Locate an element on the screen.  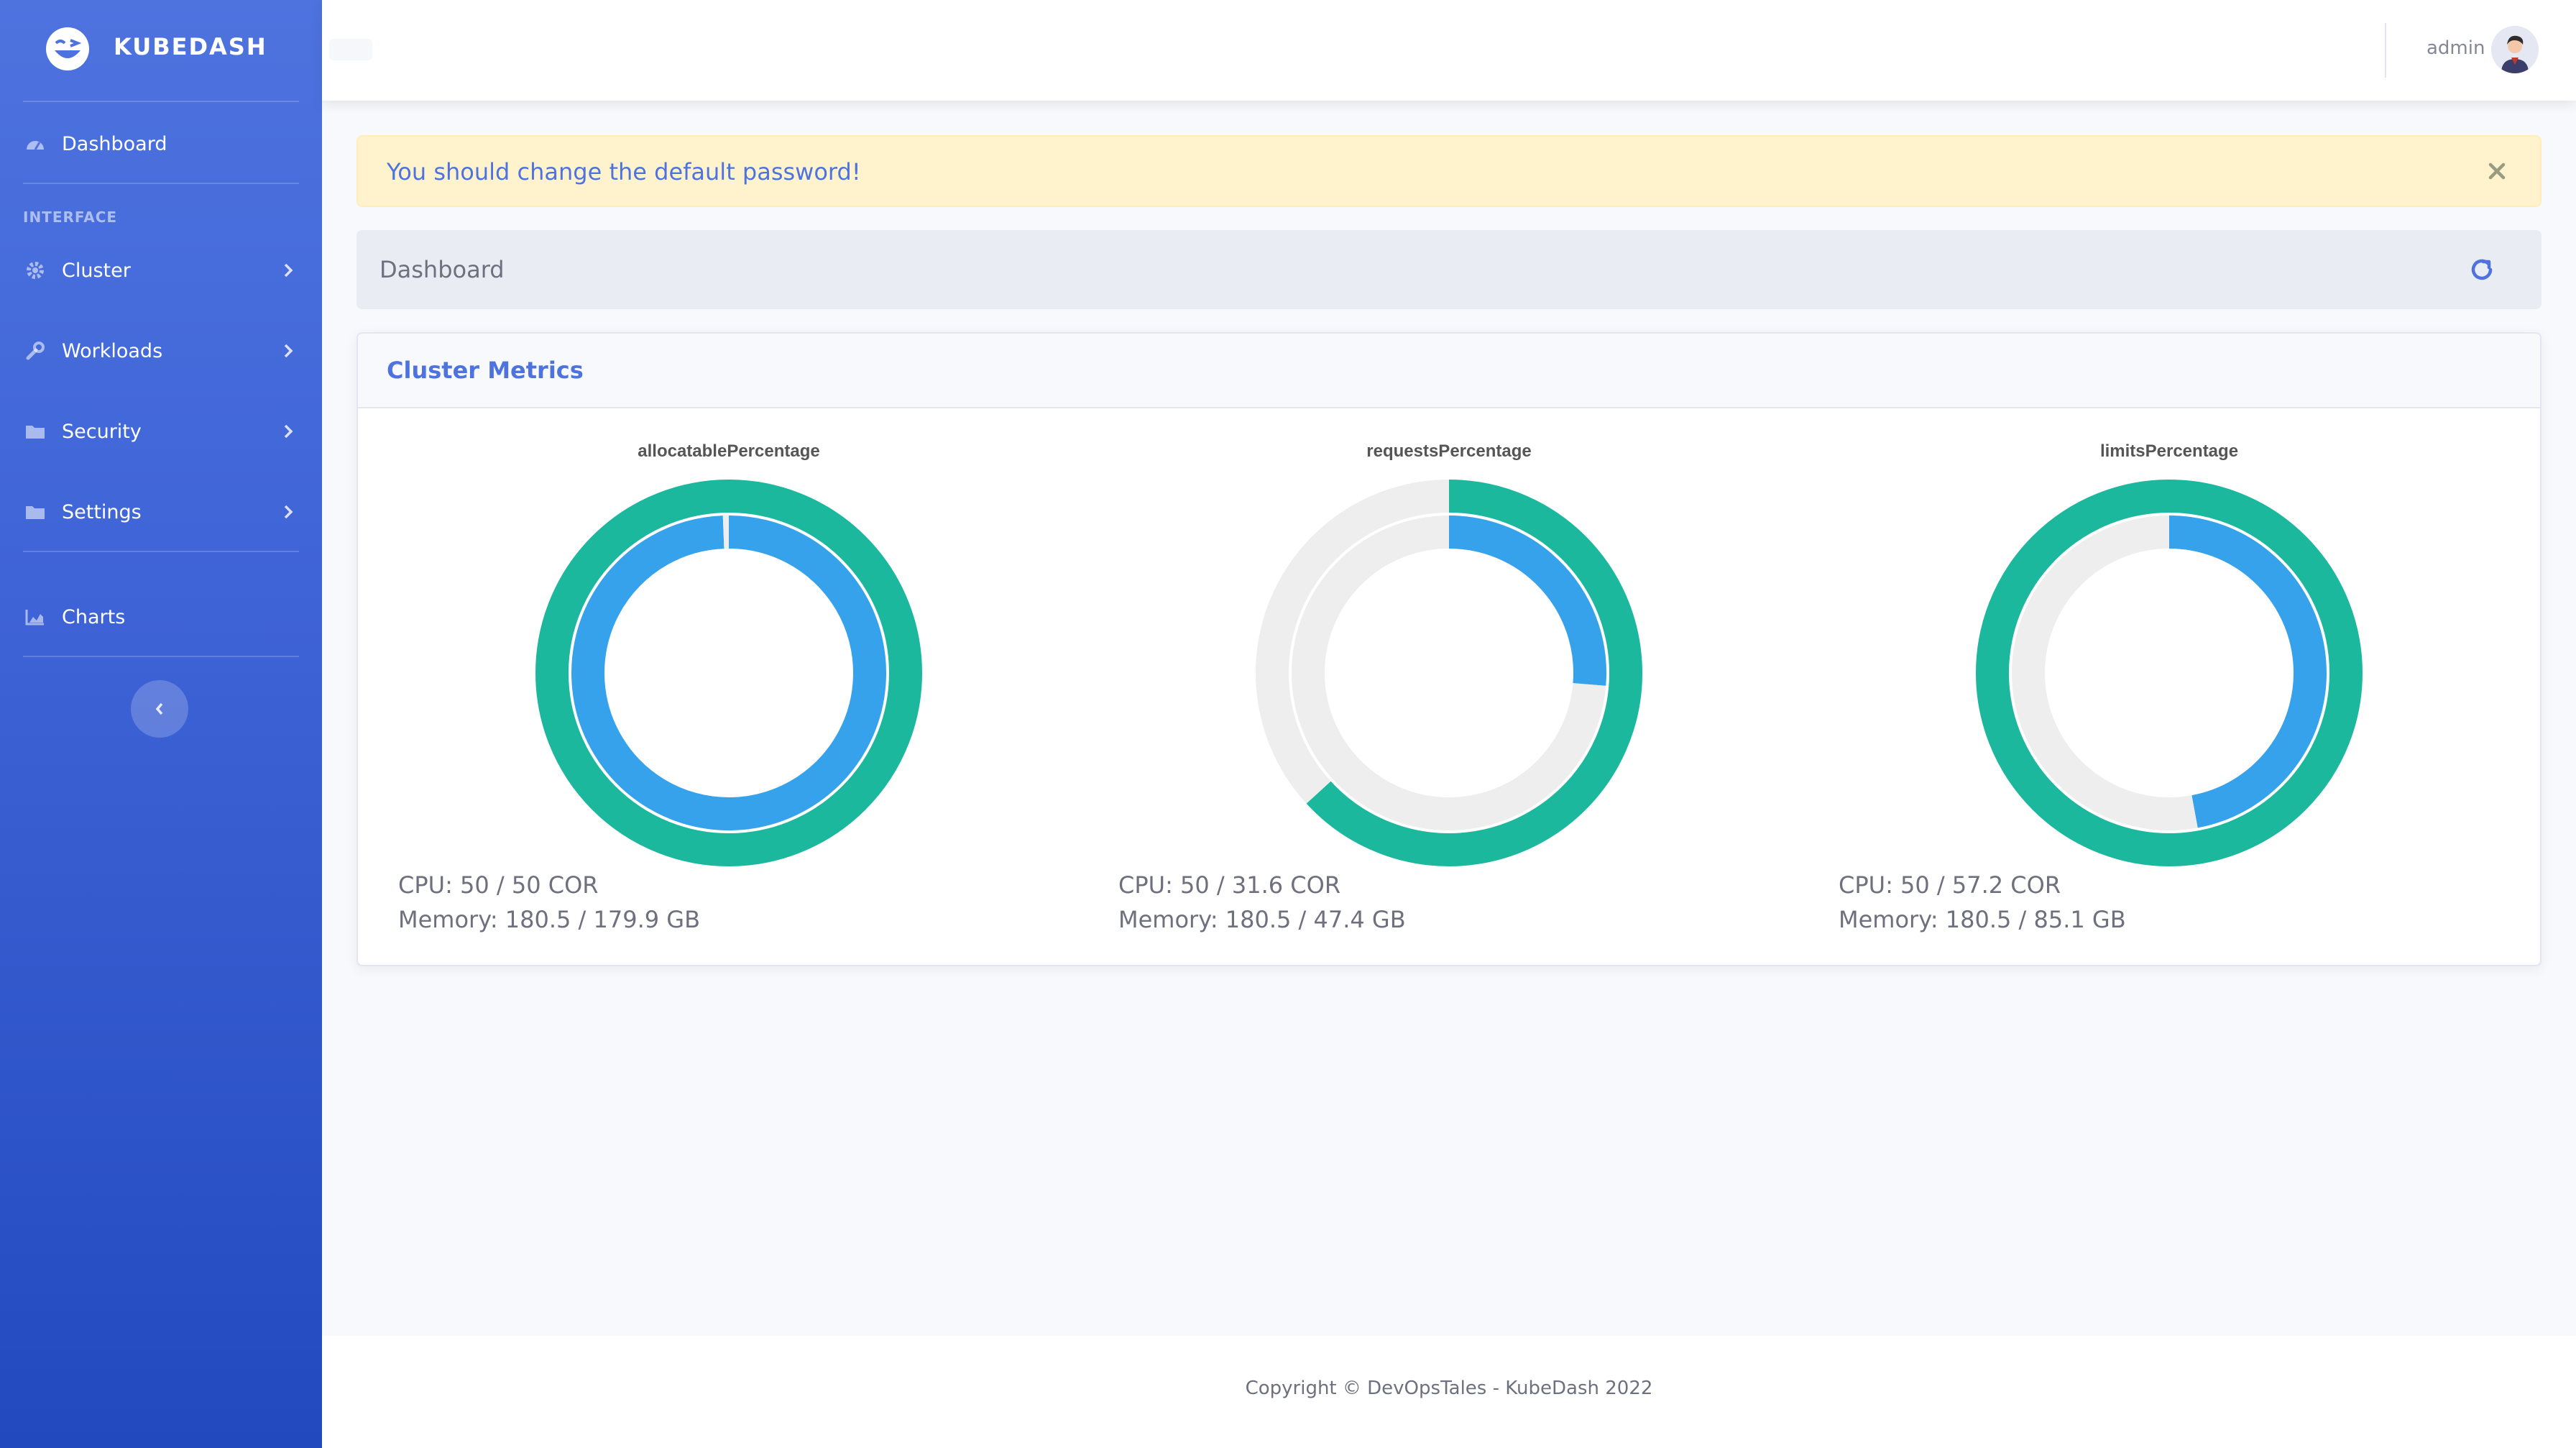
donut-chart-requests is located at coordinates (1449, 673).